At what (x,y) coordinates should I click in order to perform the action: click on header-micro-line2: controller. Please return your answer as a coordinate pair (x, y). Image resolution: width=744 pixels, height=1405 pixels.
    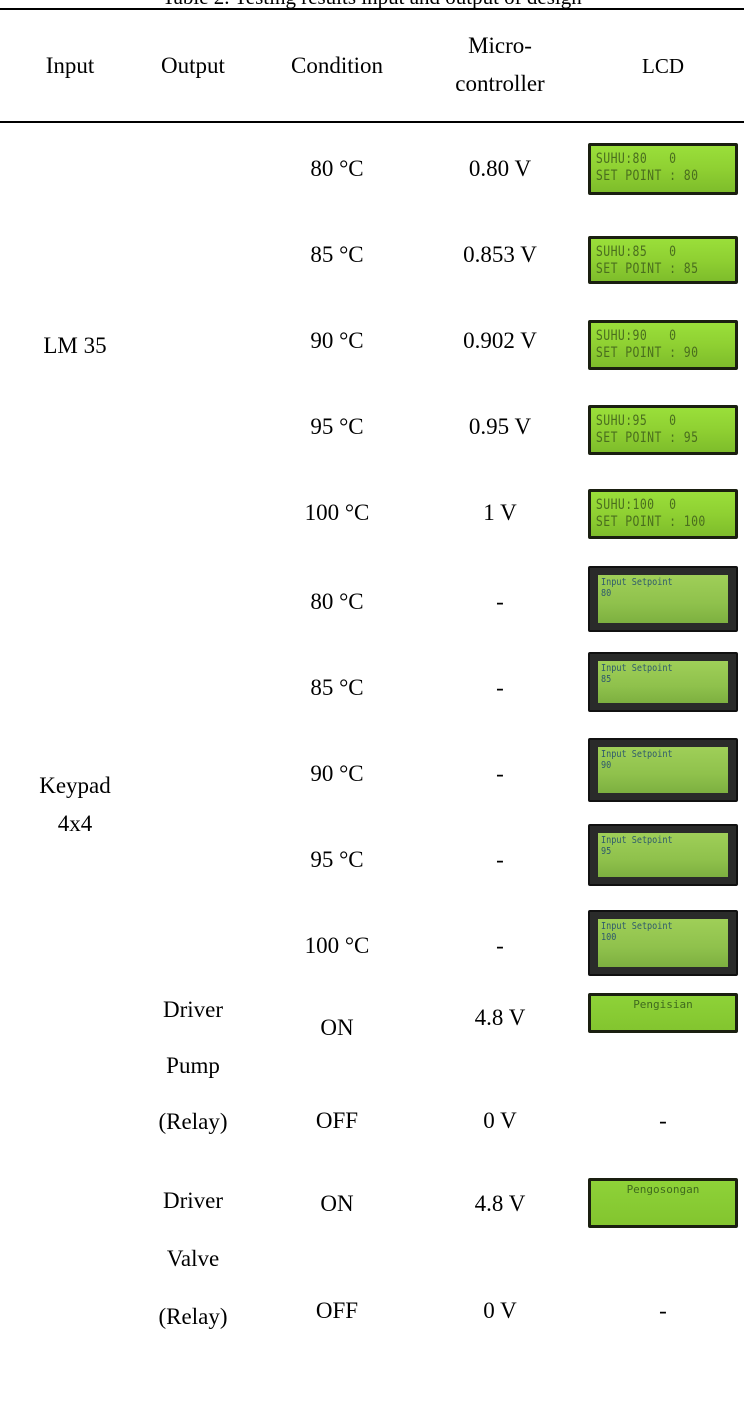
    Looking at the image, I should click on (500, 83).